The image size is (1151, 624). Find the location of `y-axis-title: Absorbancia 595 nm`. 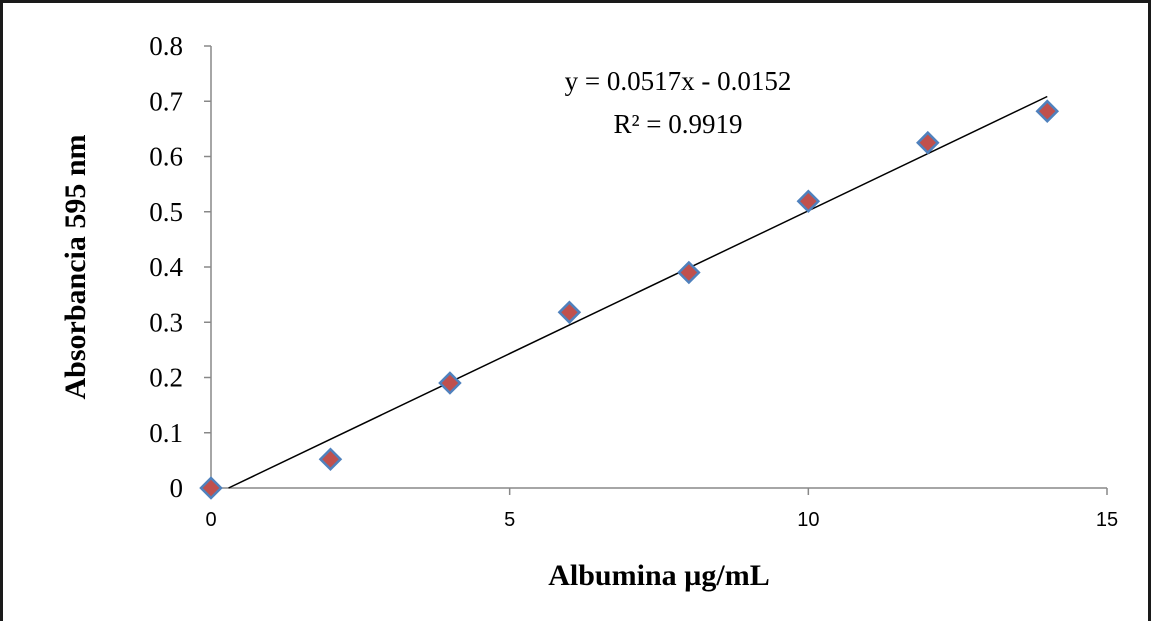

y-axis-title: Absorbancia 595 nm is located at coordinates (75, 266).